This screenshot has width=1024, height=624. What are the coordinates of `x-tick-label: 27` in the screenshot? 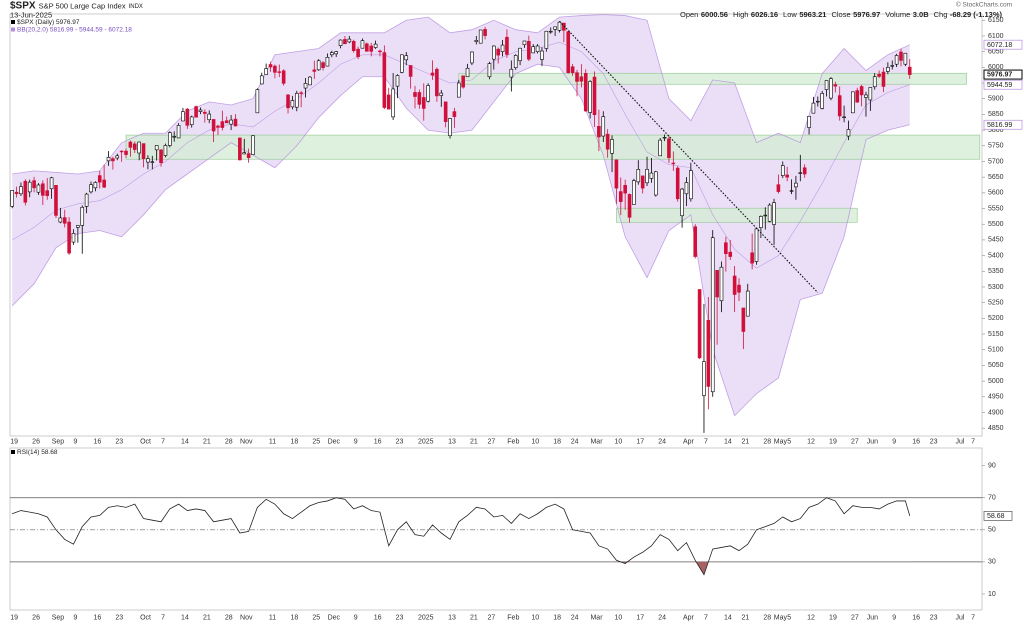 It's located at (855, 441).